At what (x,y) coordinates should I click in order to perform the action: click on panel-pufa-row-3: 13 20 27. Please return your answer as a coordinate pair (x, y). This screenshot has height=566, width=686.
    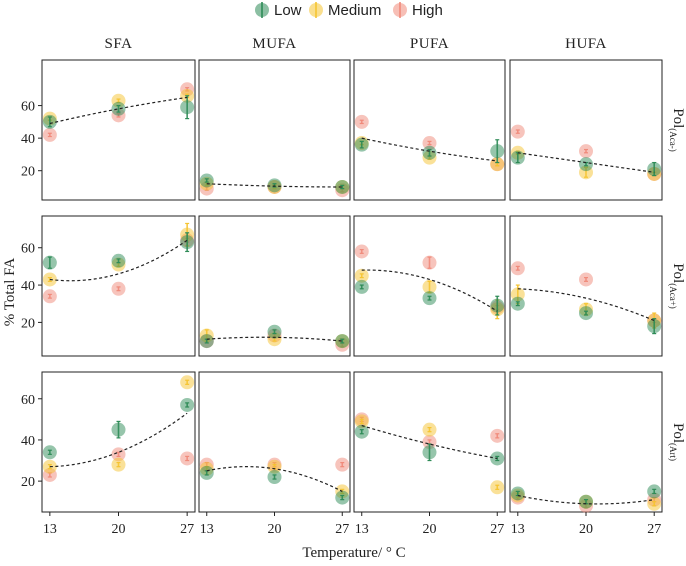
    Looking at the image, I should click on (429, 454).